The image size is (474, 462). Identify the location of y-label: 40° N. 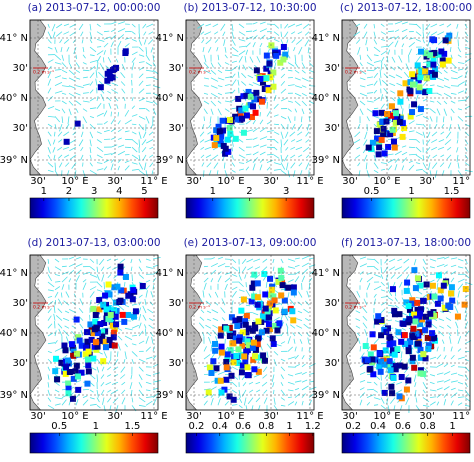
(326, 98).